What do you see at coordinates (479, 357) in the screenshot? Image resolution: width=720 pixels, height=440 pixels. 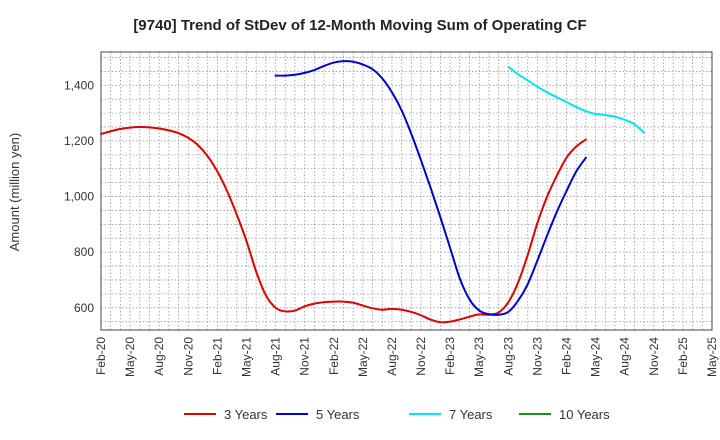 I see `x-tick-label: May-23` at bounding box center [479, 357].